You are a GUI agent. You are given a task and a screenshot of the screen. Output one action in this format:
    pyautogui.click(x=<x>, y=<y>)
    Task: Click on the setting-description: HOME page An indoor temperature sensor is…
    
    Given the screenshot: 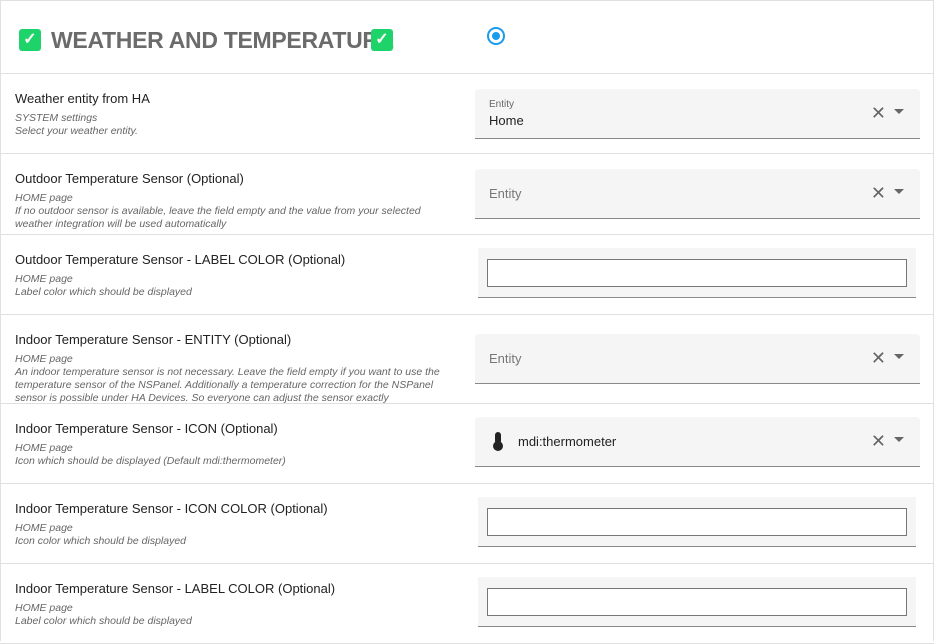 What is the action you would take?
    pyautogui.click(x=237, y=379)
    